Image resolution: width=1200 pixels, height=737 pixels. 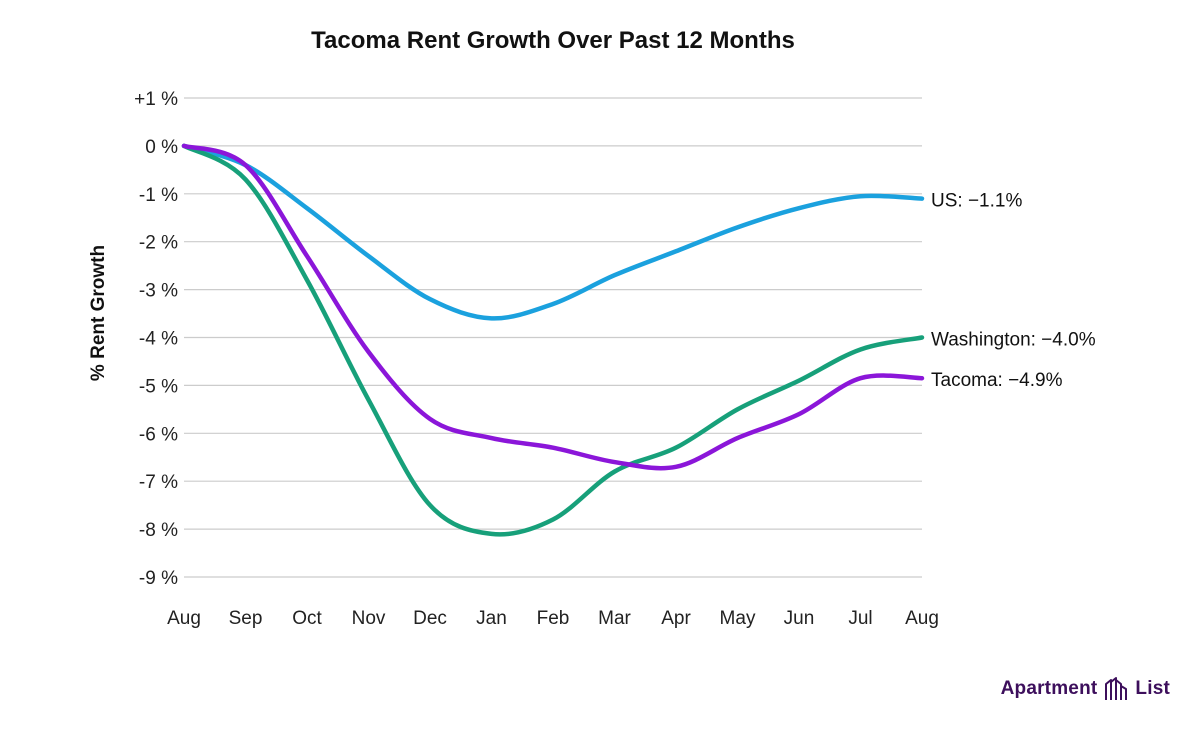 I want to click on y-tick-label: -7 %, so click(x=158, y=482).